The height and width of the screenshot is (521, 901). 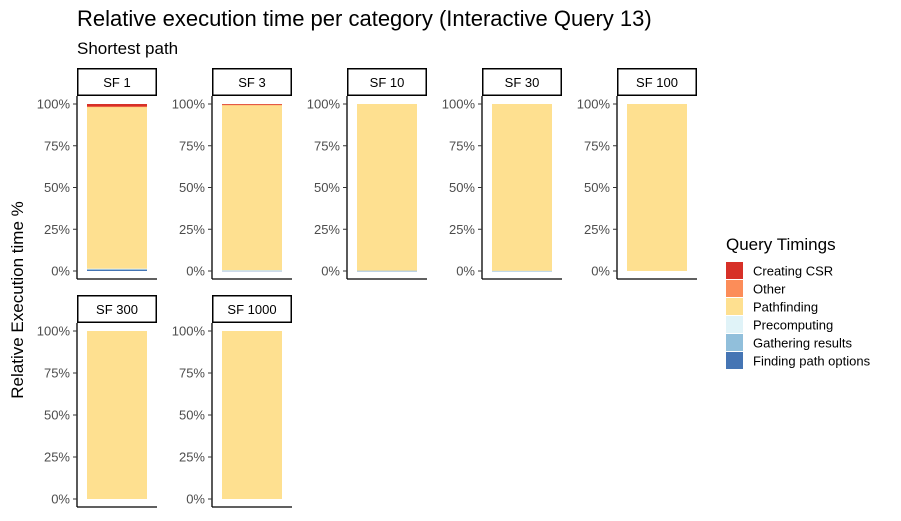 I want to click on facet-panel-sf-100: SF 100 0% 25% 50% 75% 100%, so click(x=637, y=174).